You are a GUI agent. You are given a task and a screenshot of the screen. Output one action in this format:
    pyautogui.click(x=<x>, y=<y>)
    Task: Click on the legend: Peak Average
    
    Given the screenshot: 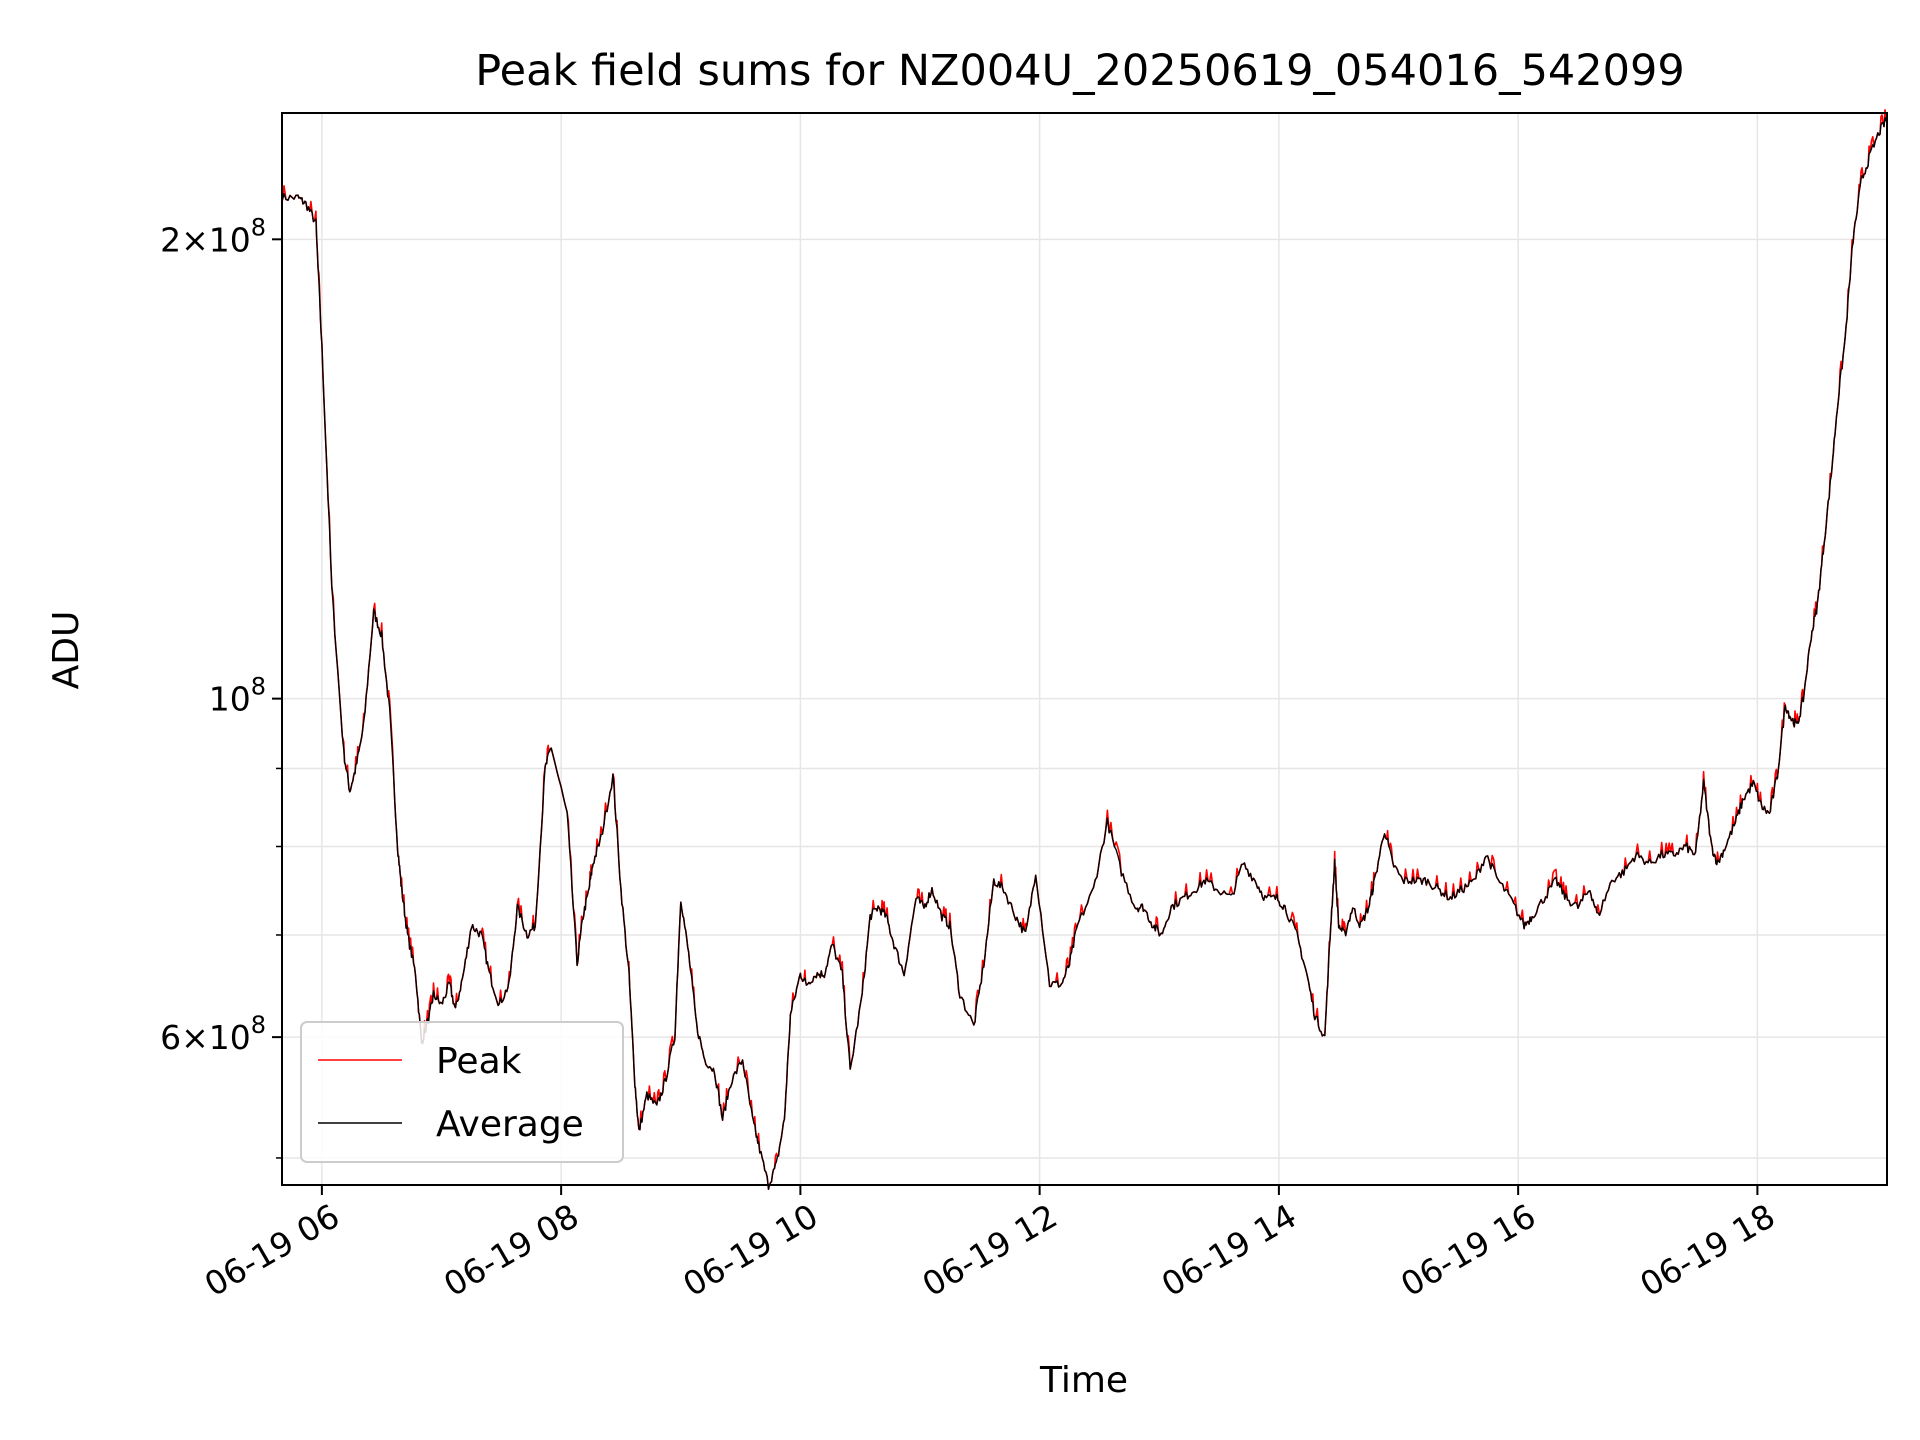 What is the action you would take?
    pyautogui.click(x=462, y=1092)
    